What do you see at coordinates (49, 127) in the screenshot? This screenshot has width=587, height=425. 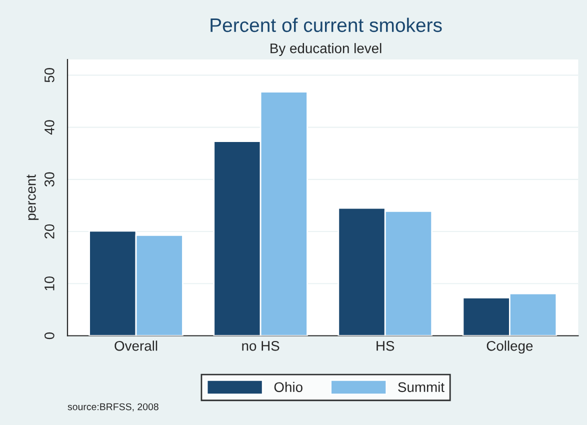 I see `y-tick-label: 40` at bounding box center [49, 127].